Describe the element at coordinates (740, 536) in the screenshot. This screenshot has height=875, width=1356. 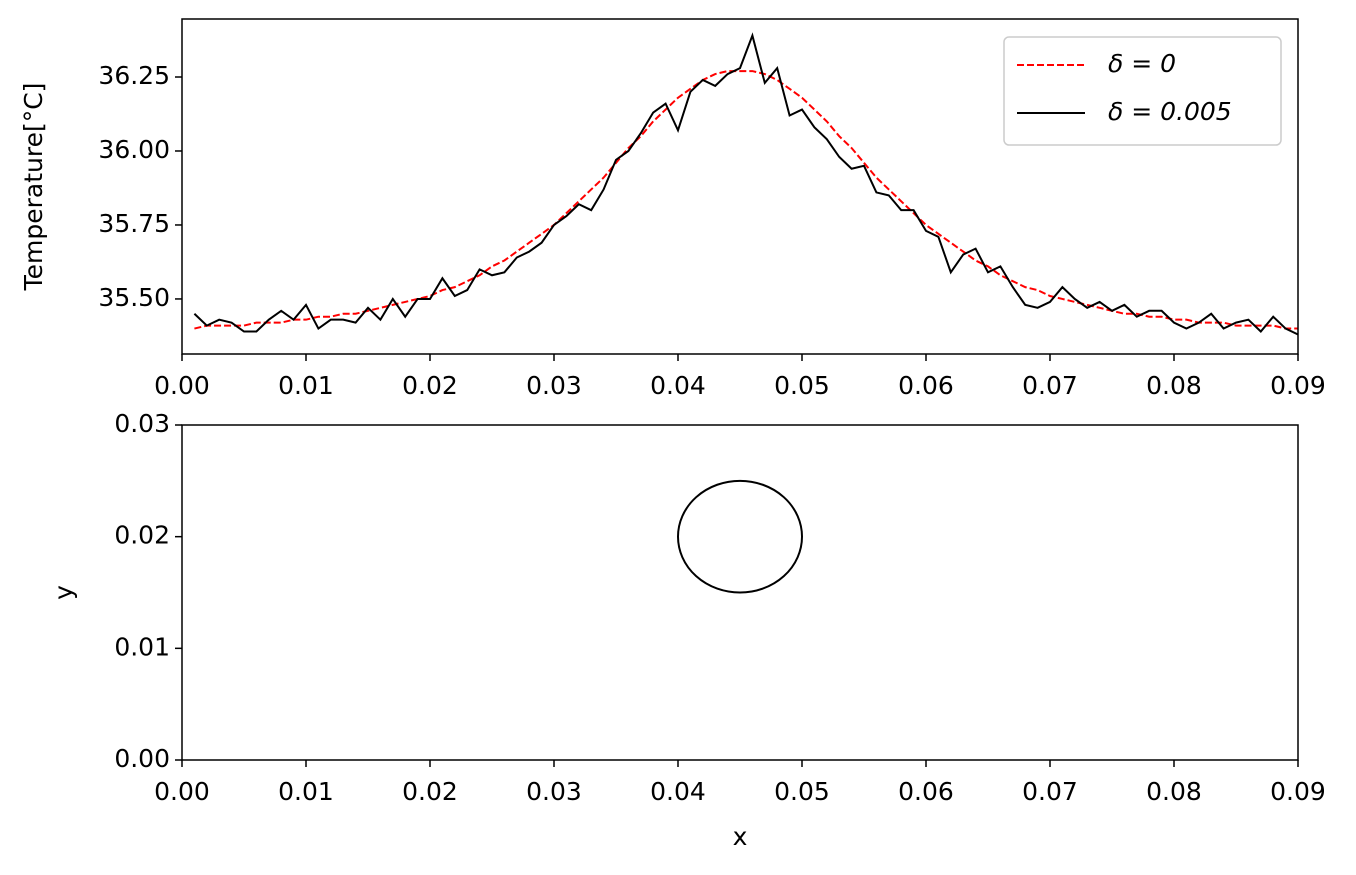
I see `circle` at that location.